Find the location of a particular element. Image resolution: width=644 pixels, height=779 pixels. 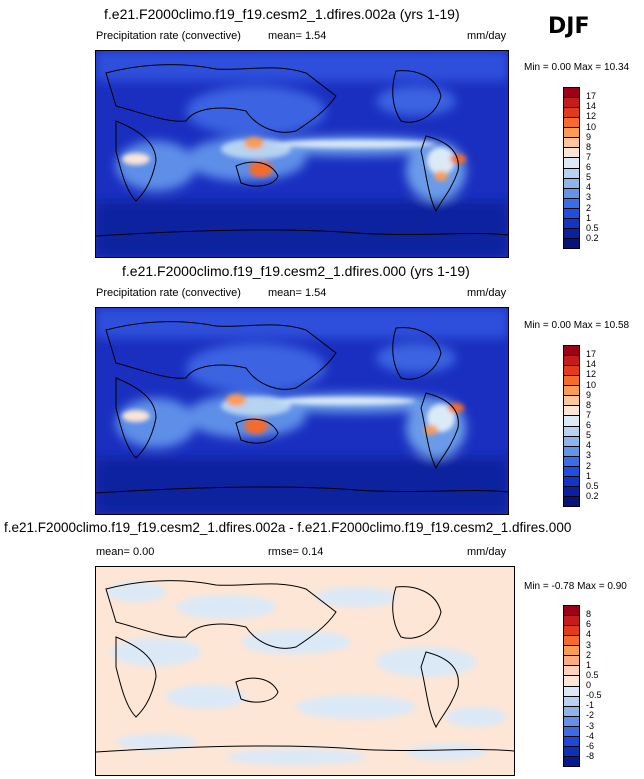

panel1-colorbar is located at coordinates (571, 168).